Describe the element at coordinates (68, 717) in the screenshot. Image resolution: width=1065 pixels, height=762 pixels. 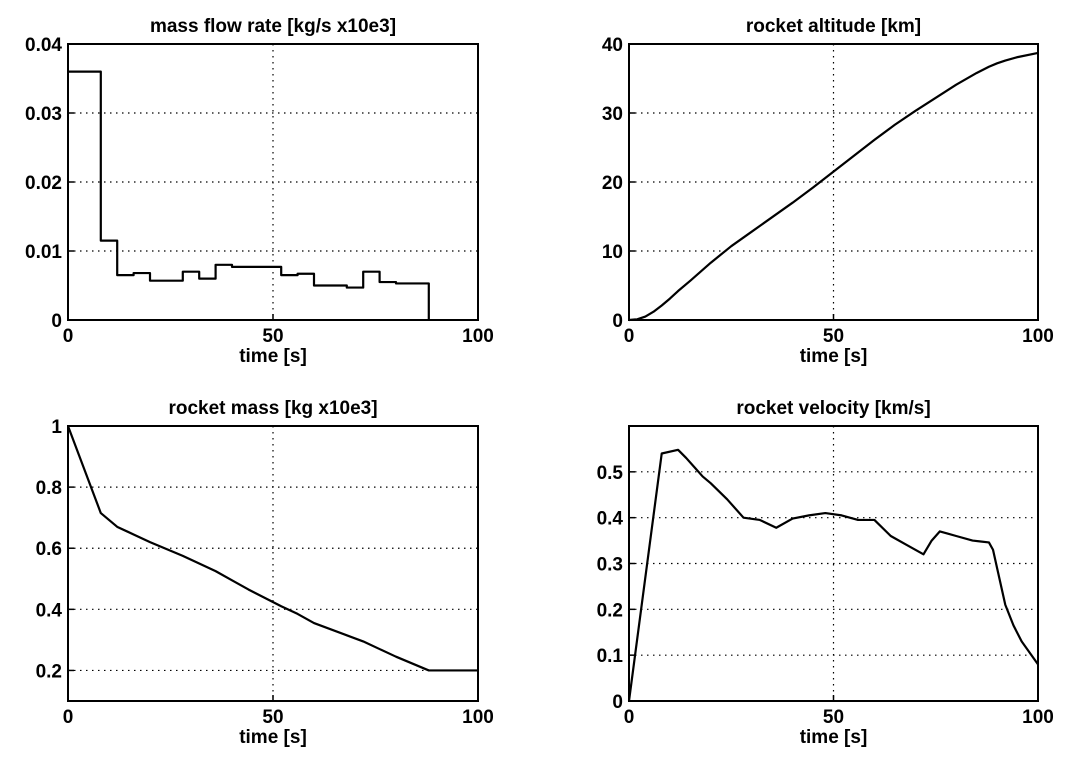
I see `chart-rocket-mass-x-tick-label-0: 0` at that location.